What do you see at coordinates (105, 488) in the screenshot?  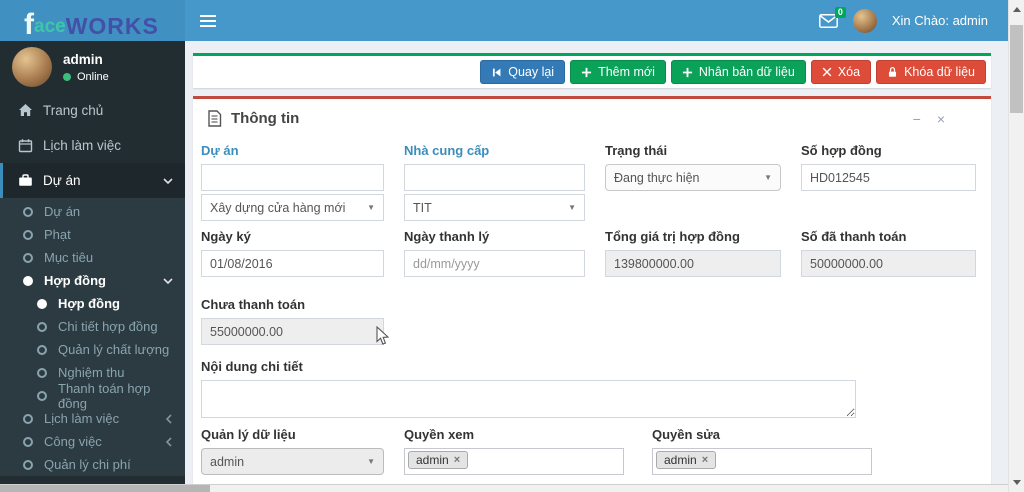 I see `horizontal-scrollbar-thumb` at bounding box center [105, 488].